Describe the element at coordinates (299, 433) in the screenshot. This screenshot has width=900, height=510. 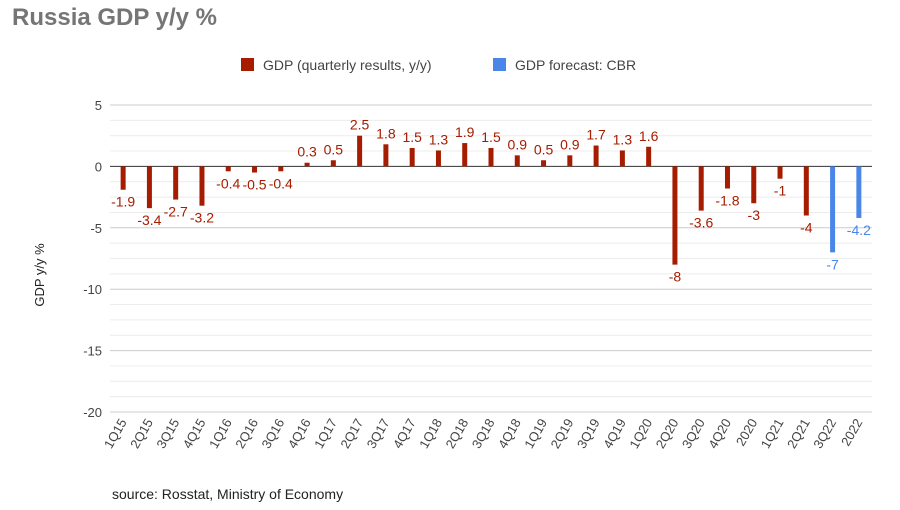
I see `x-tick-label: 4Q16` at that location.